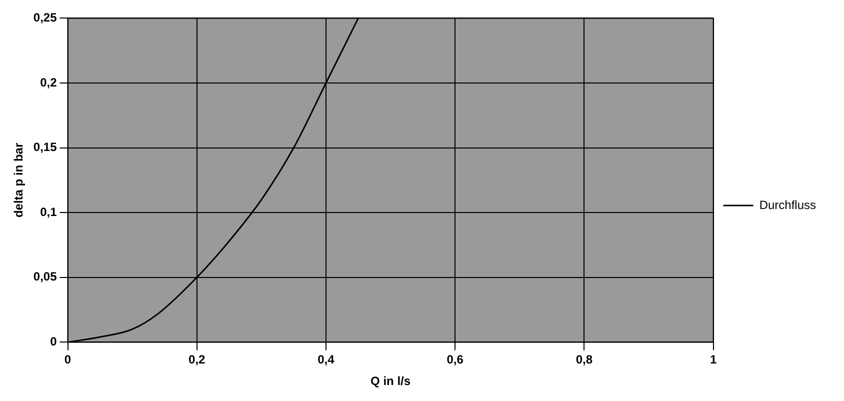 The width and height of the screenshot is (844, 401). I want to click on x-tick-label: 0,4, so click(326, 359).